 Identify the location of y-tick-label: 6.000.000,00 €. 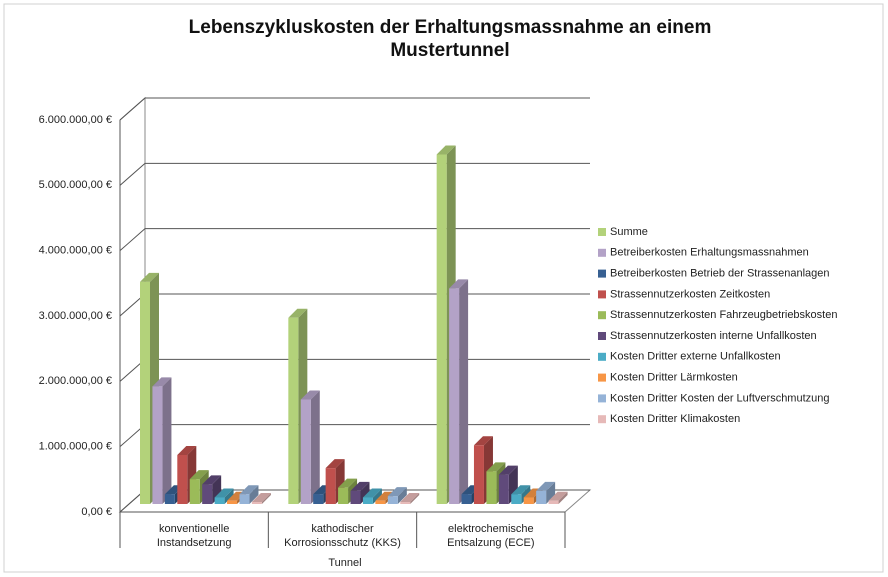
(75, 120).